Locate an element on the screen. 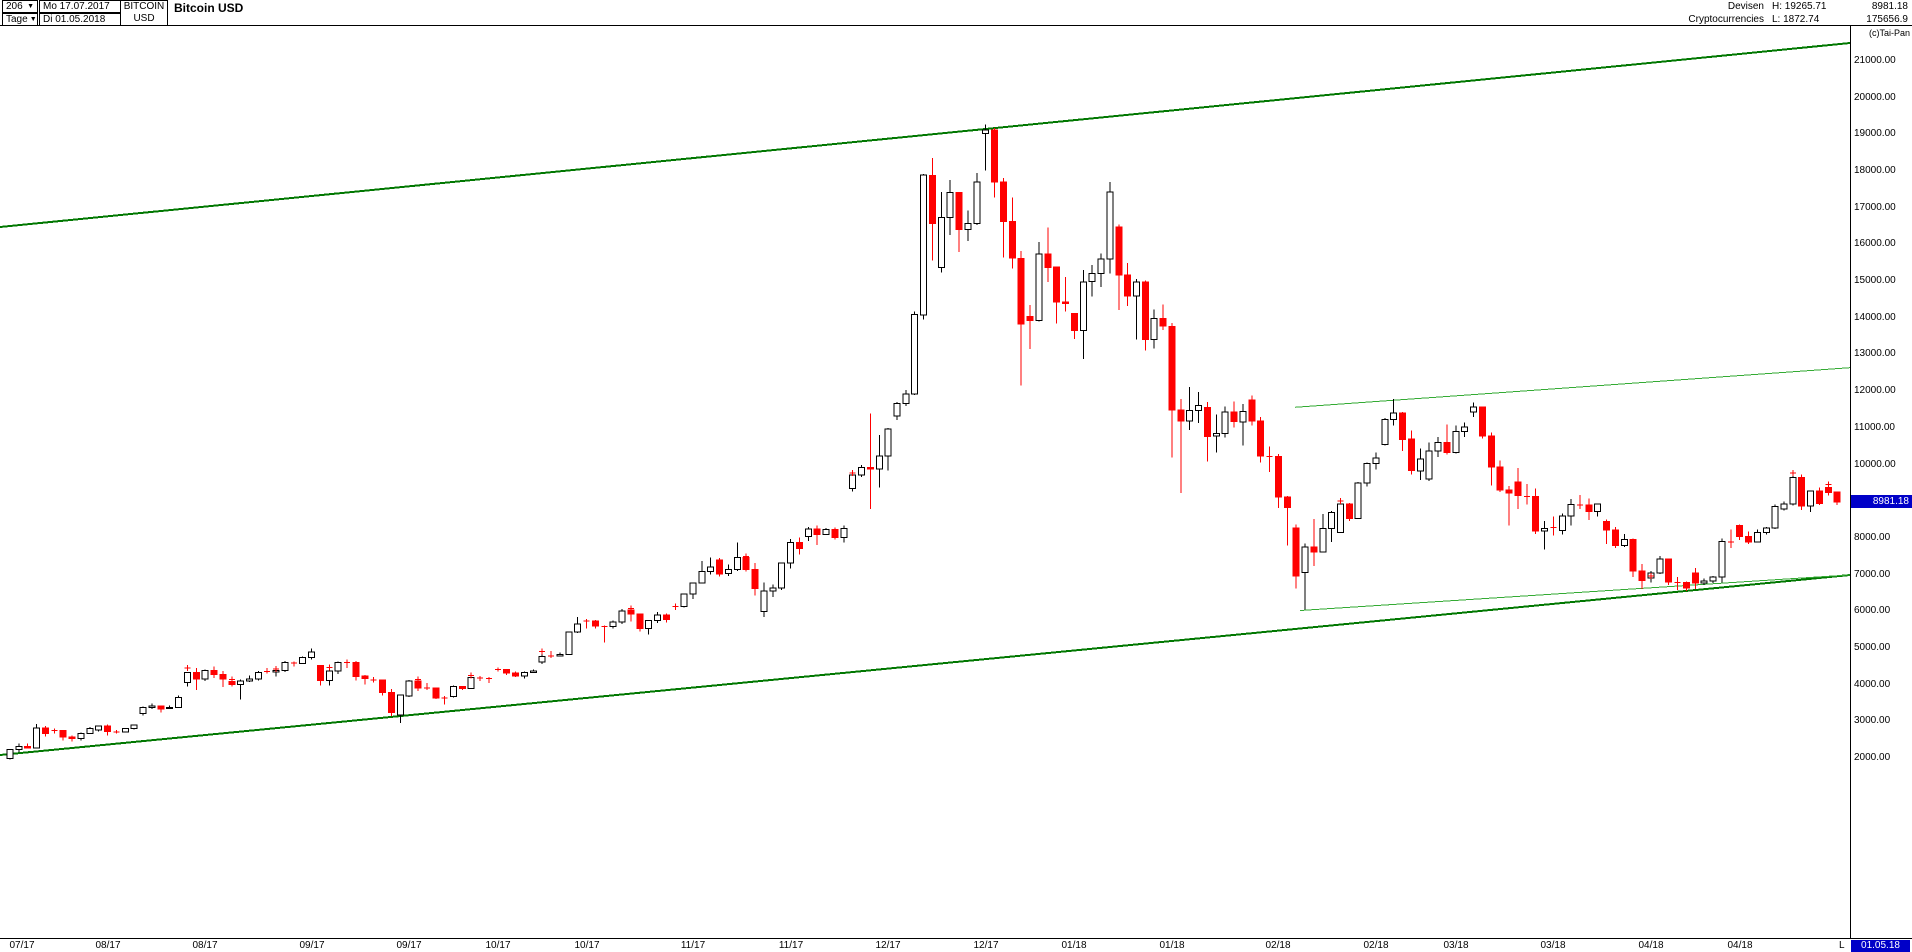 This screenshot has width=1912, height=952. date-axis-label: 07/17 is located at coordinates (22, 945).